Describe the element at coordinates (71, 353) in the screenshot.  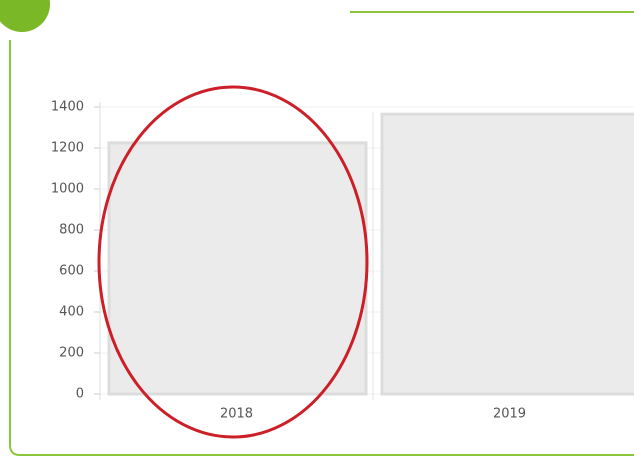
I see `y-tick-label: 200` at that location.